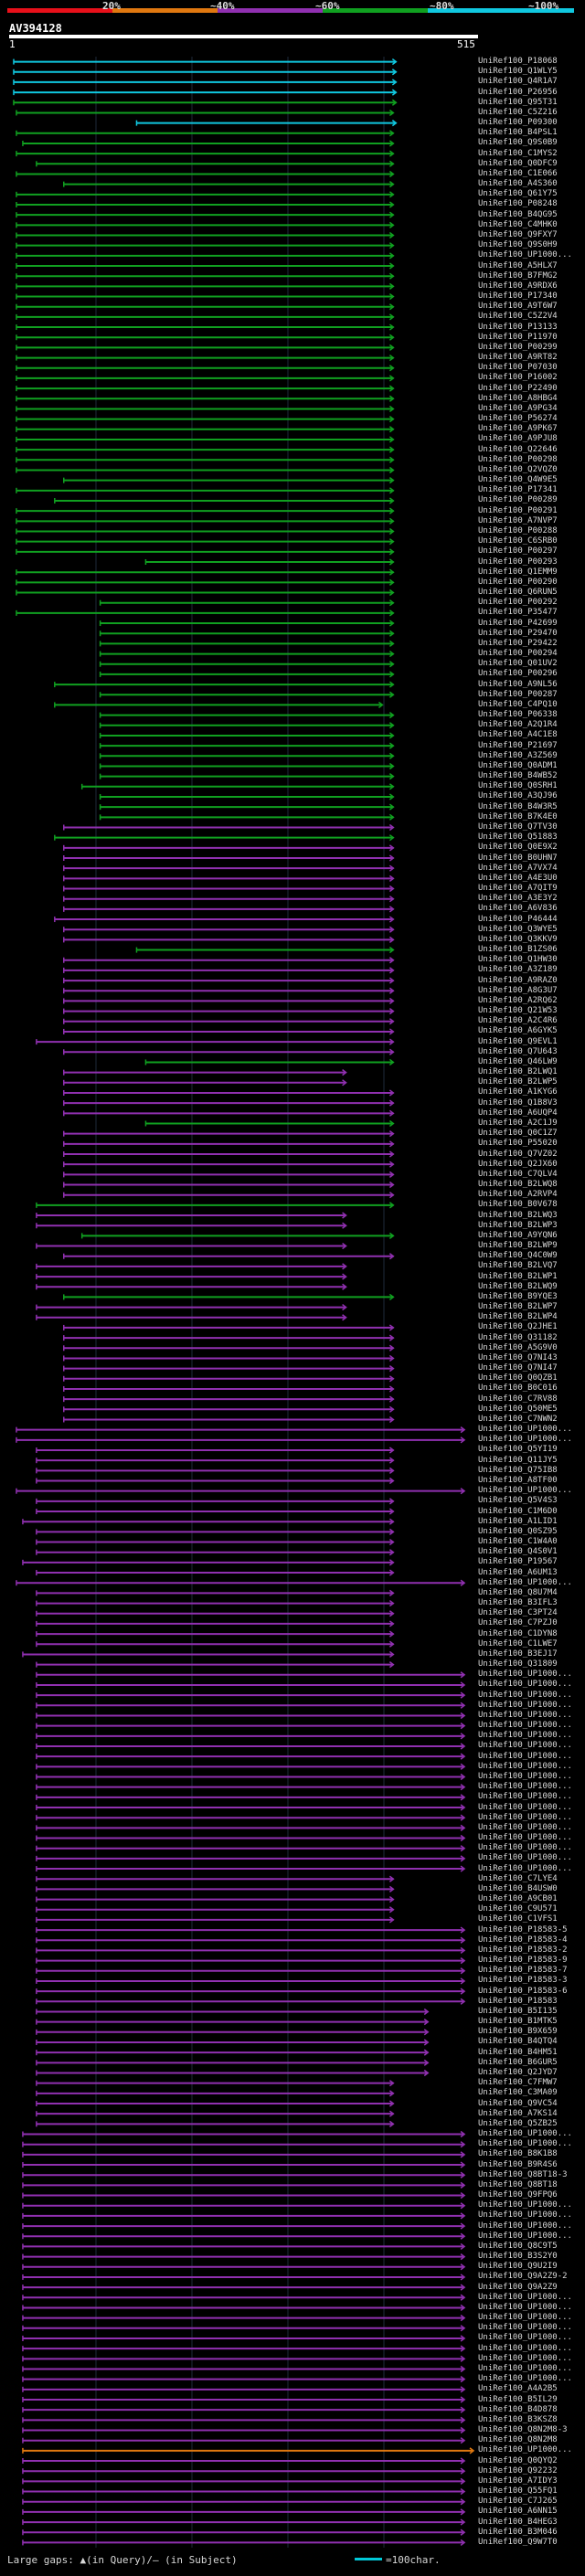 The image size is (585, 2576). I want to click on hit-label: UniRef100_B2LWP9, so click(518, 1246).